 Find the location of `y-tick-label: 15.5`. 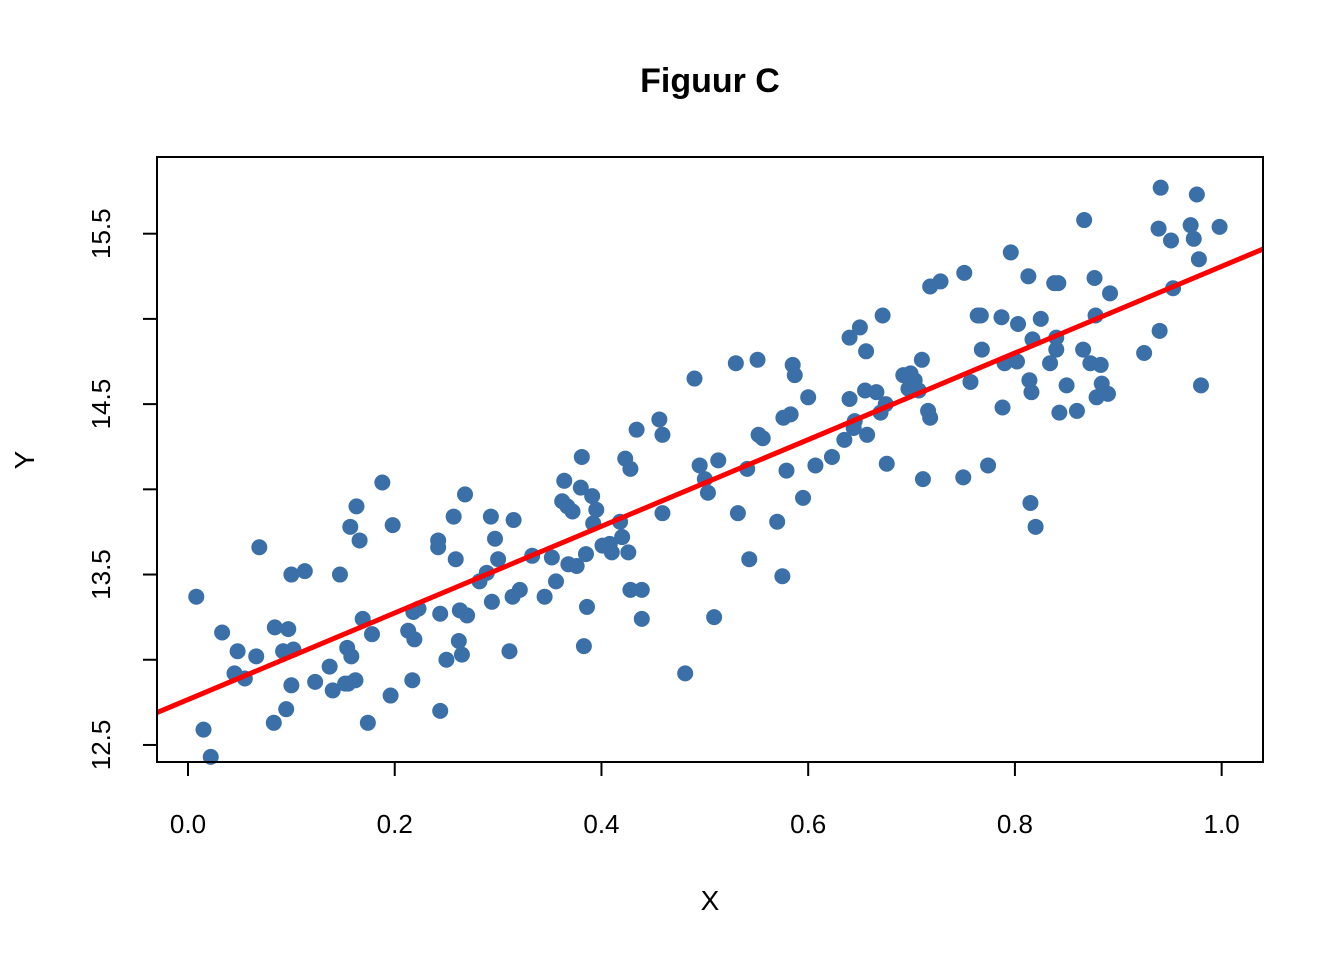

y-tick-label: 15.5 is located at coordinates (101, 233).